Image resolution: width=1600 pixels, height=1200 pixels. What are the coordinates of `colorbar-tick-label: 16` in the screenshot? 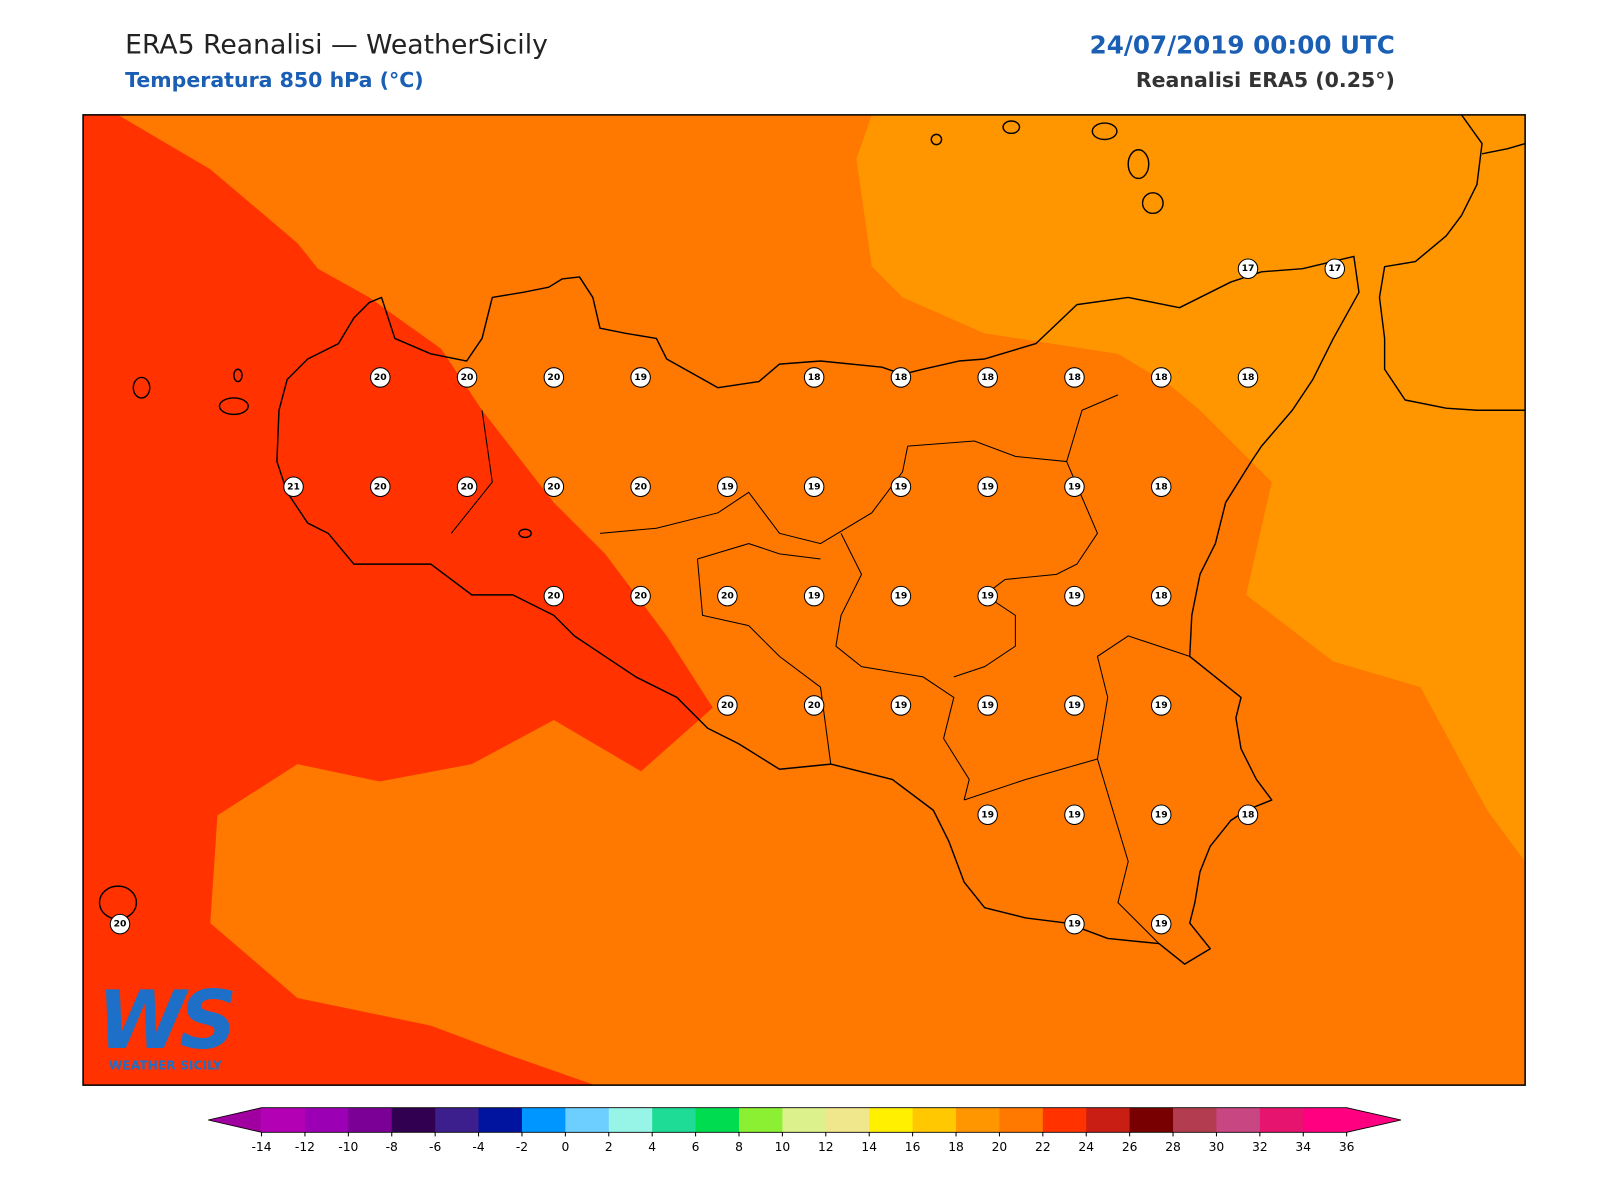 It's located at (913, 1147).